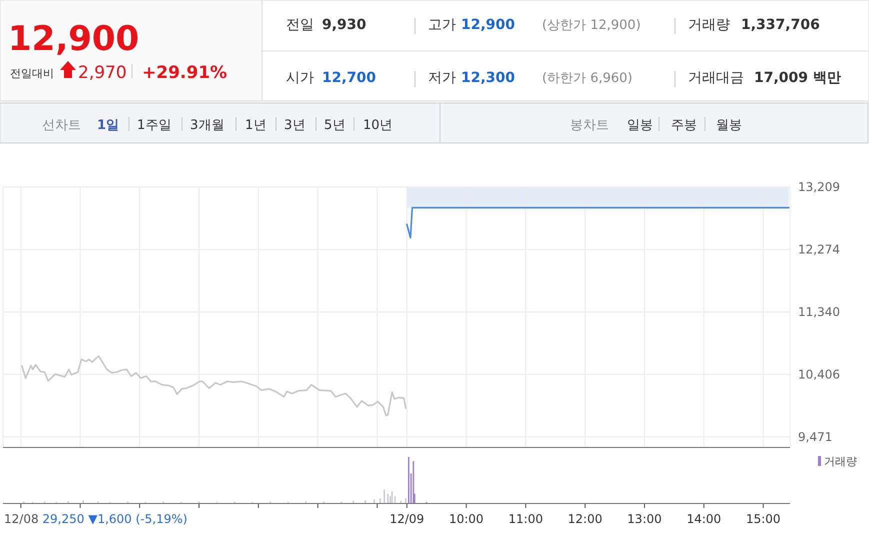  What do you see at coordinates (819, 249) in the screenshot?
I see `y-tick-label: 12,274` at bounding box center [819, 249].